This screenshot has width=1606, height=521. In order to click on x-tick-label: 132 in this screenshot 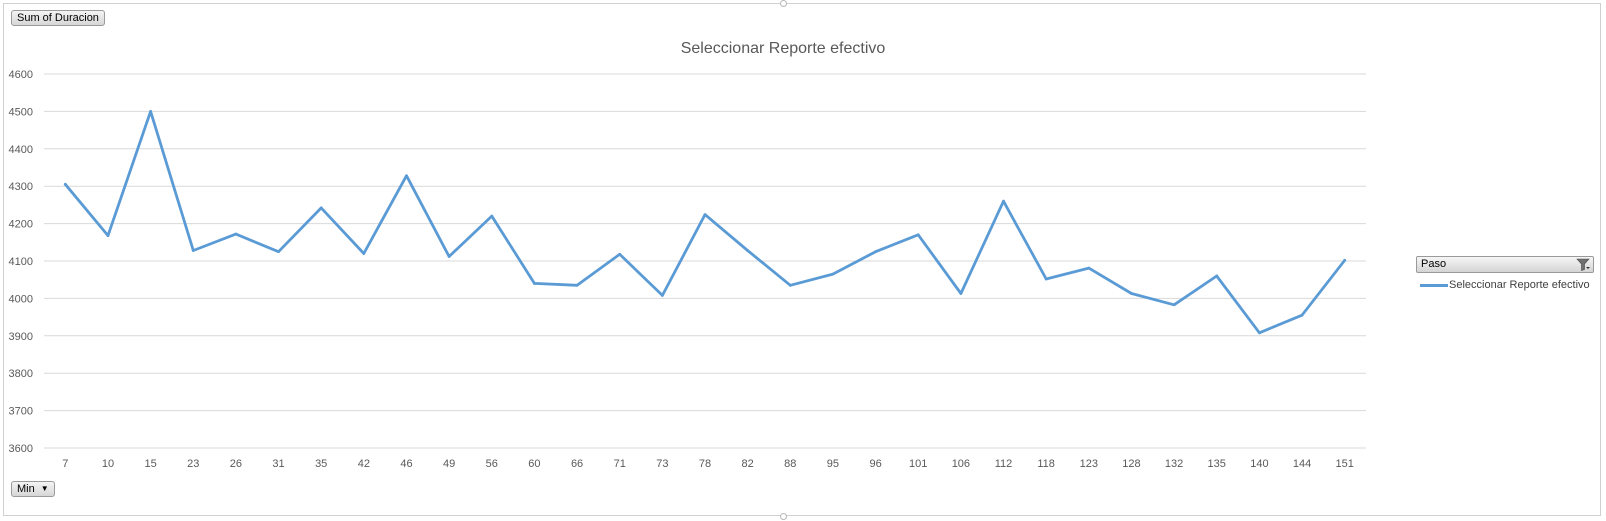, I will do `click(1174, 464)`.